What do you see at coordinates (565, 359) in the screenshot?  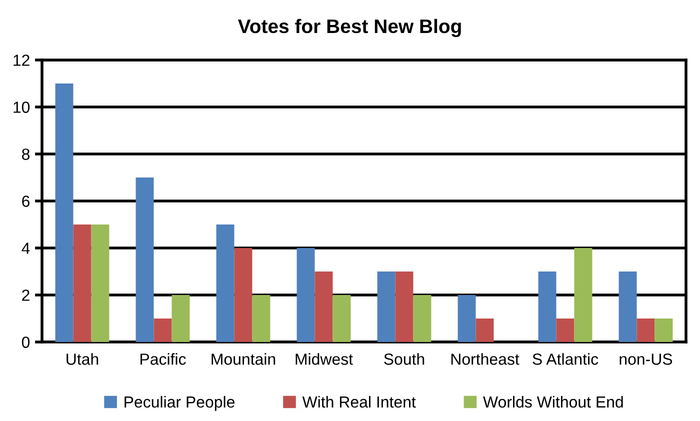 I see `x-tick-label: S Atlantic` at bounding box center [565, 359].